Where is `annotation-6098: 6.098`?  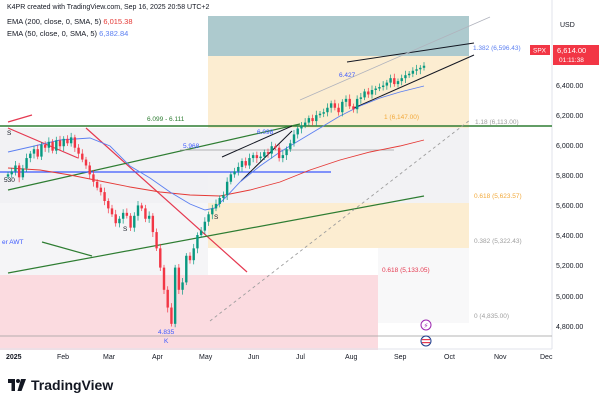 annotation-6098: 6.098 is located at coordinates (265, 132).